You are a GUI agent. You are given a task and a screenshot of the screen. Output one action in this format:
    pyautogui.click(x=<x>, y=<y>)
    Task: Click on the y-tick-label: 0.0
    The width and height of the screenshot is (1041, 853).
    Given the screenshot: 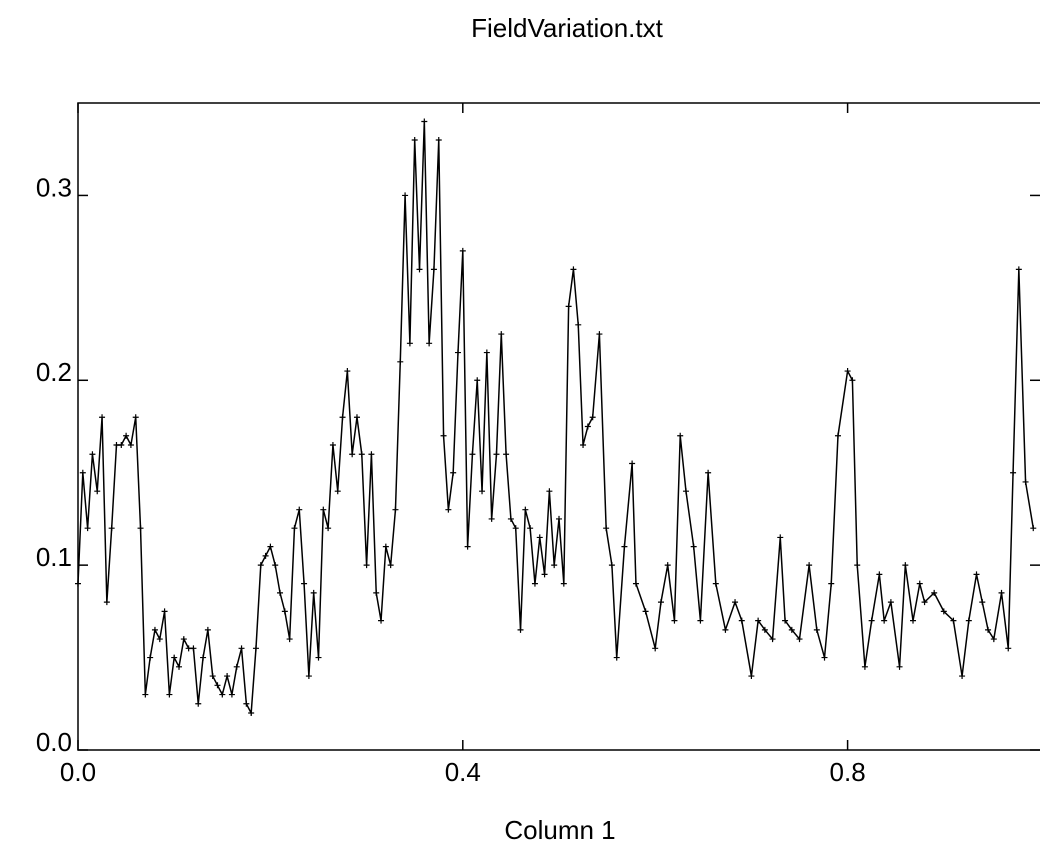 What is the action you would take?
    pyautogui.click(x=54, y=742)
    